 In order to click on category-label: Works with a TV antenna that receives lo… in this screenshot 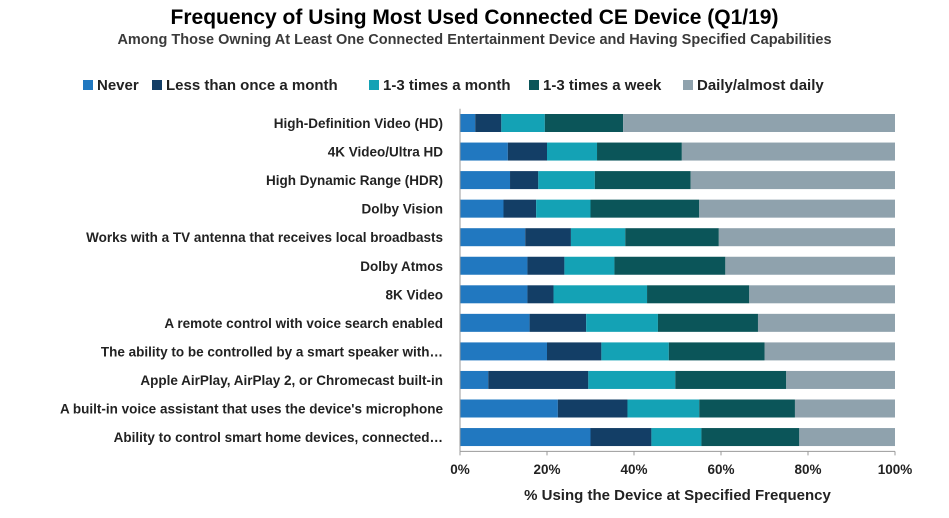, I will do `click(264, 237)`.